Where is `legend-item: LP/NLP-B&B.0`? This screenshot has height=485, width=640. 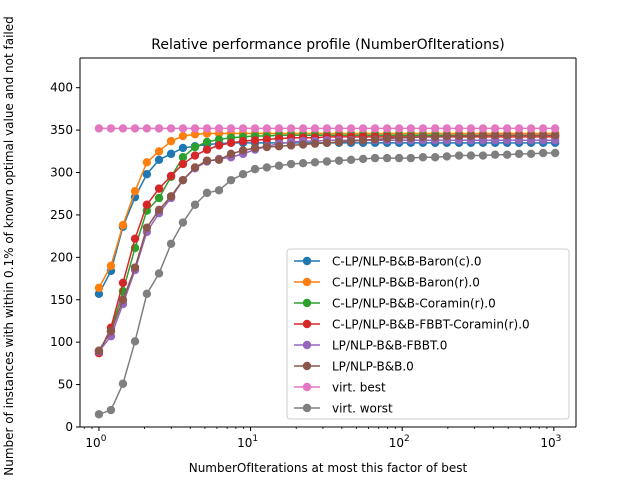
legend-item: LP/NLP-B&B.0 is located at coordinates (354, 367).